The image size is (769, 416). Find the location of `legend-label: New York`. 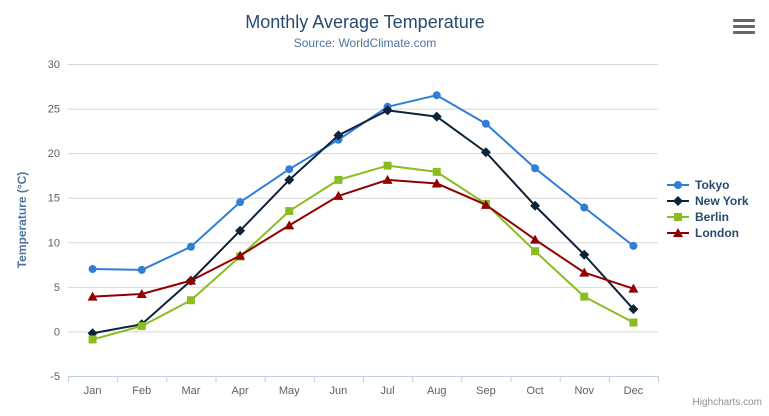

legend-label: New York is located at coordinates (722, 201).